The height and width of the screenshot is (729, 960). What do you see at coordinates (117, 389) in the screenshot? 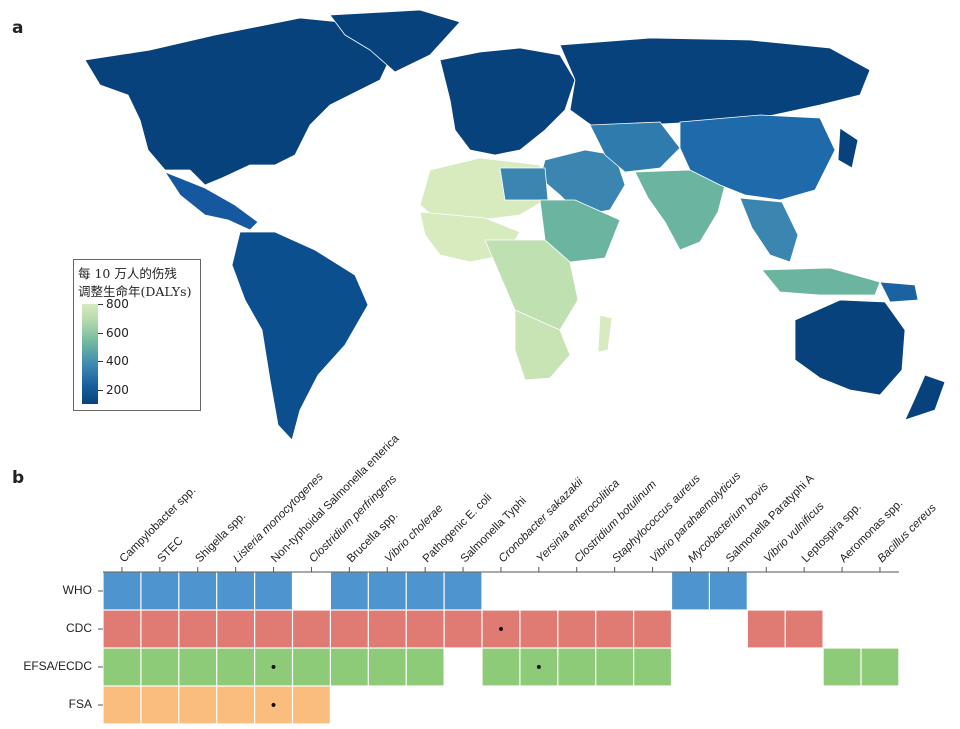
I see `legend-tick-label: 200` at bounding box center [117, 389].